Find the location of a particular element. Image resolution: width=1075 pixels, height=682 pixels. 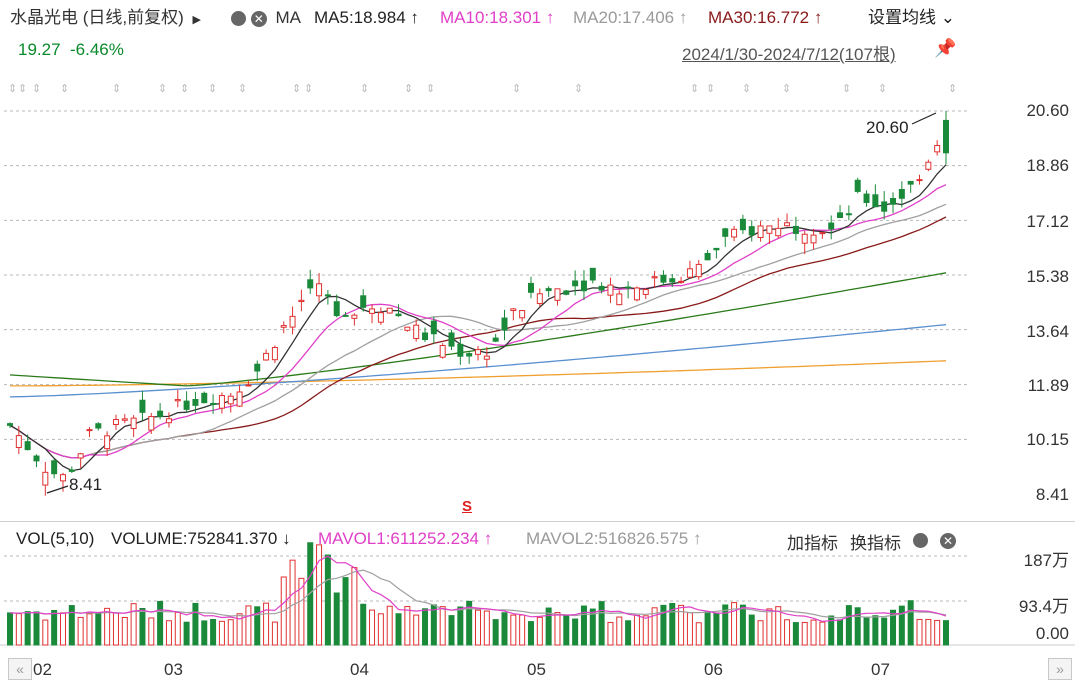

y-tick: 15.38 is located at coordinates (1047, 276).